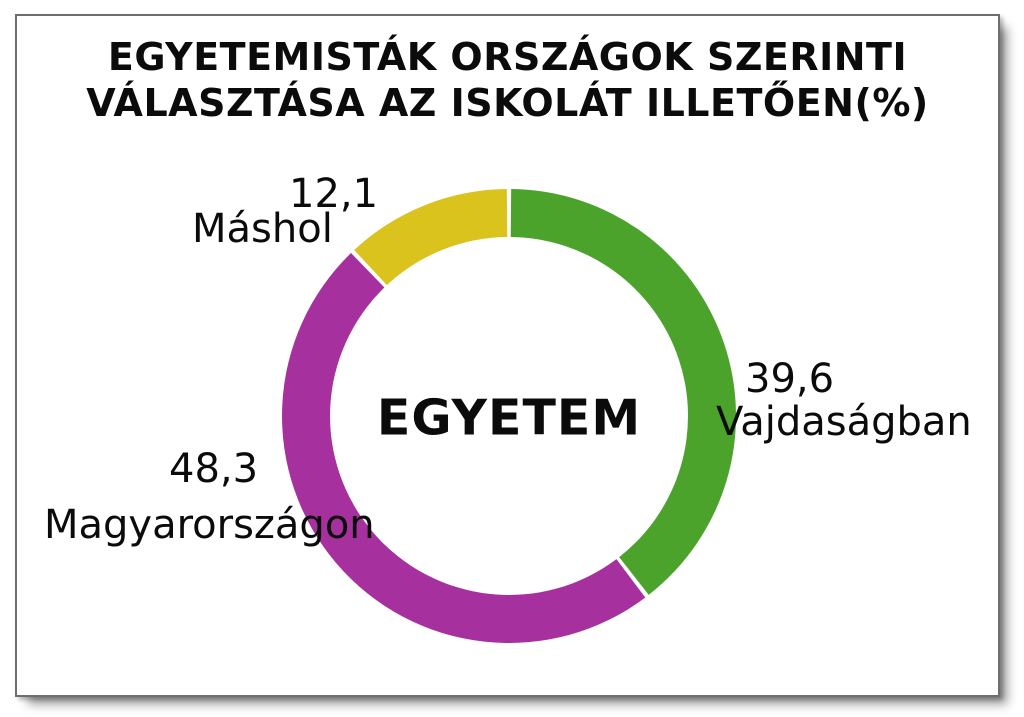 The height and width of the screenshot is (717, 1024). What do you see at coordinates (209, 525) in the screenshot?
I see `slice-name-magyarorszagon: Magyarországon` at bounding box center [209, 525].